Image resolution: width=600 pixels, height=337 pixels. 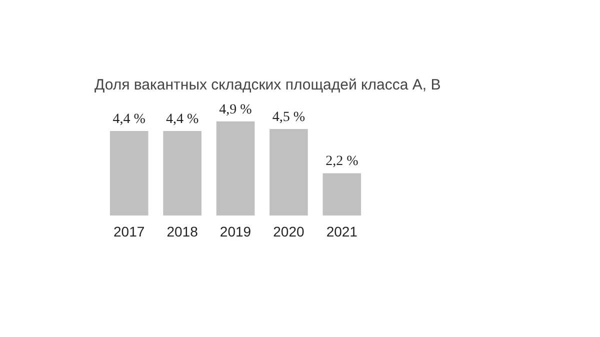 What do you see at coordinates (236, 232) in the screenshot?
I see `x-tick-label: 2019` at bounding box center [236, 232].